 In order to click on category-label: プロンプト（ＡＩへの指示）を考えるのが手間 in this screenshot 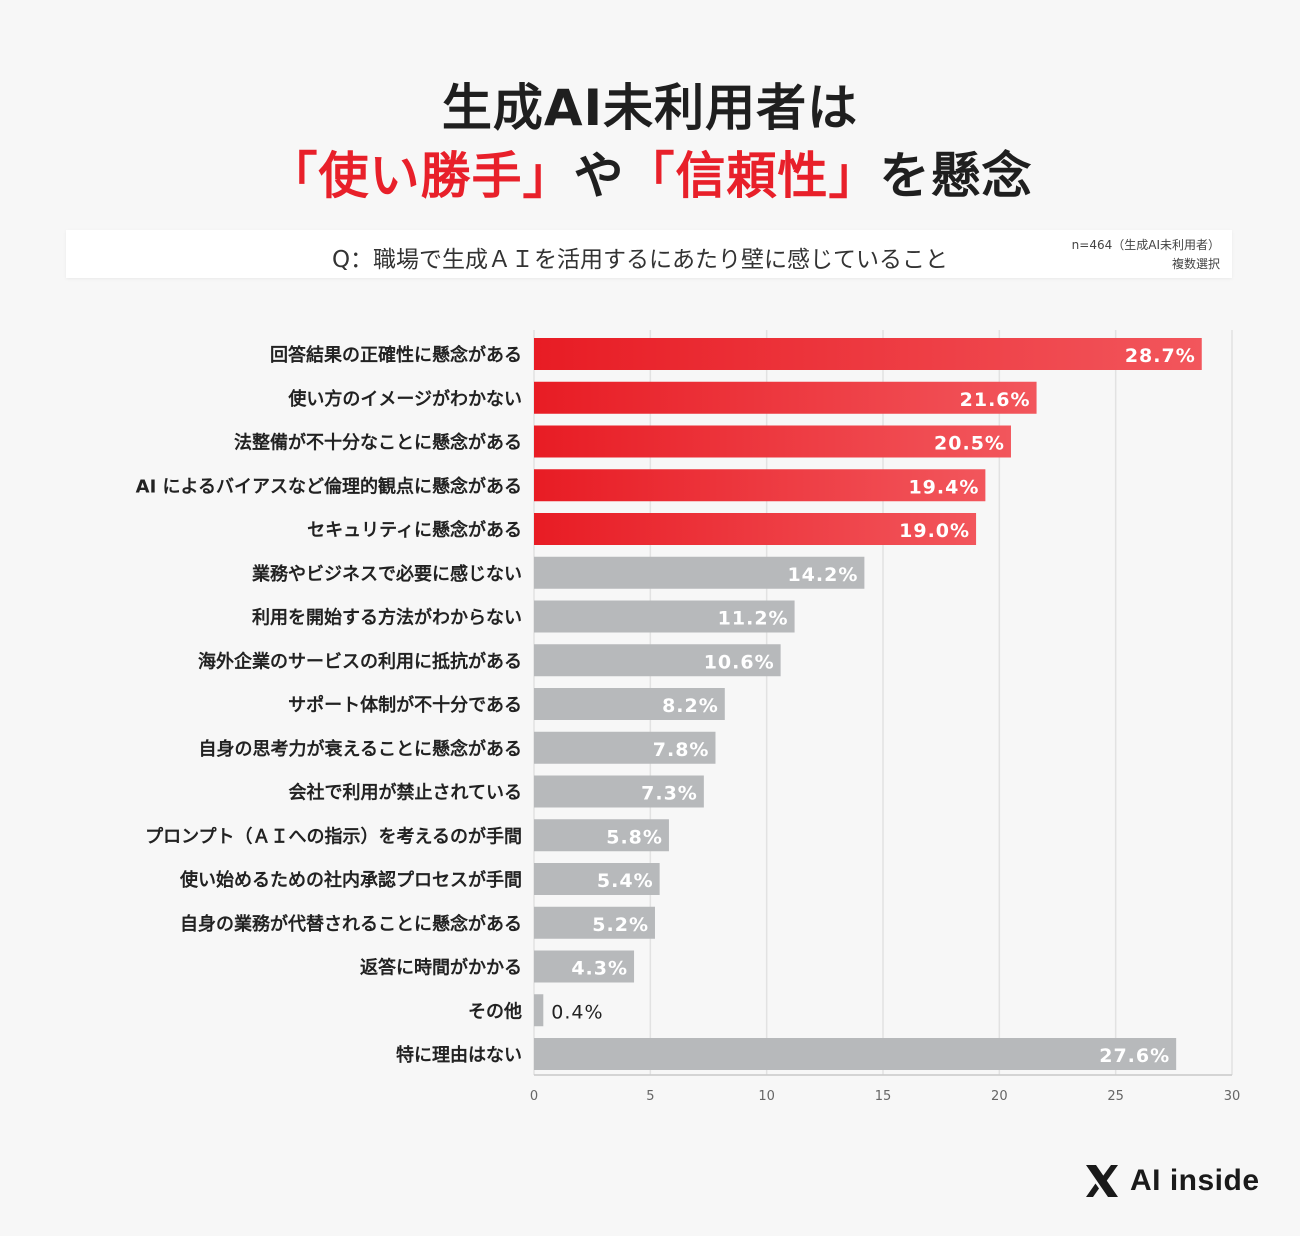, I will do `click(333, 836)`.